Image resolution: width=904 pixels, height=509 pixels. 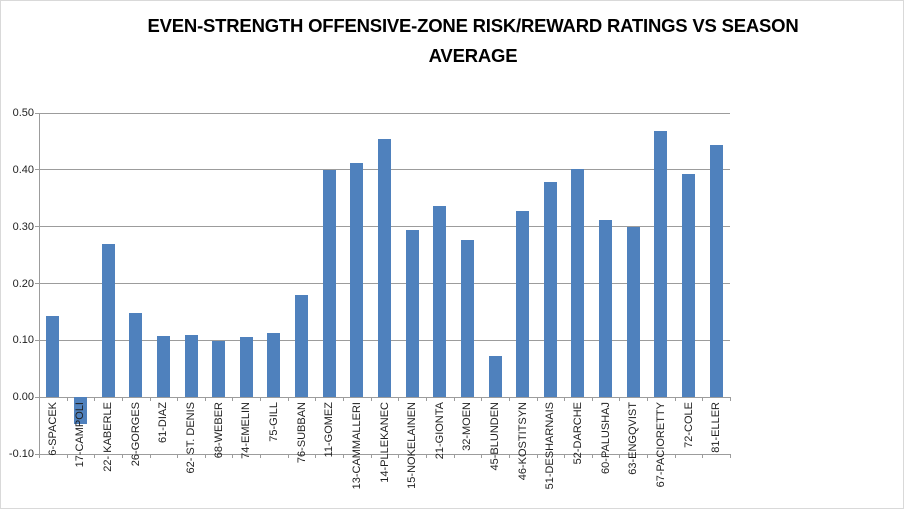 What do you see at coordinates (191, 438) in the screenshot?
I see `x-category-label: 62- ST. DENIS` at bounding box center [191, 438].